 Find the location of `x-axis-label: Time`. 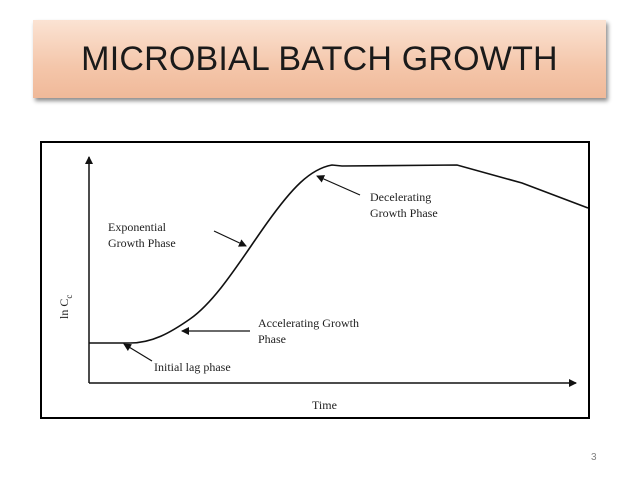

x-axis-label: Time is located at coordinates (324, 405).